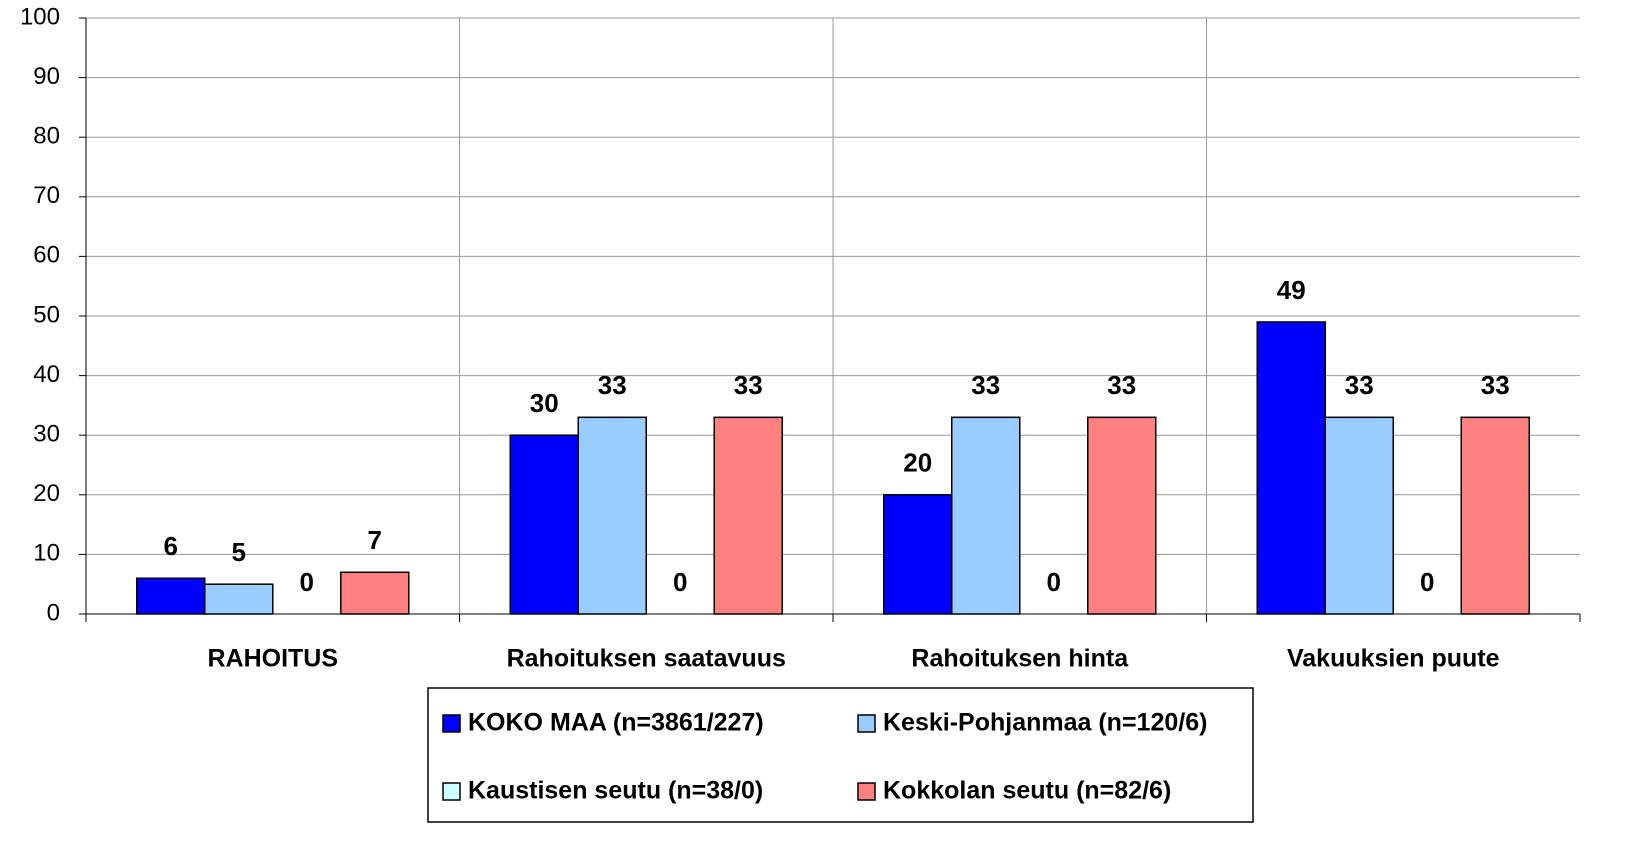  I want to click on data-label: 20, so click(917, 463).